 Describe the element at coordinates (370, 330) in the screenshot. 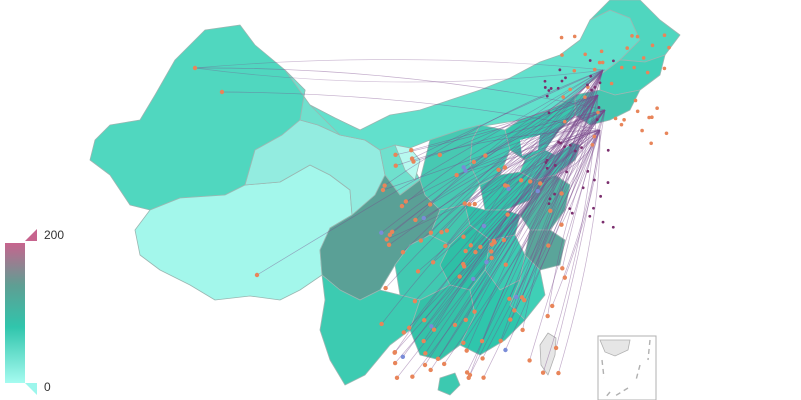

I see `province-yunnan` at that location.